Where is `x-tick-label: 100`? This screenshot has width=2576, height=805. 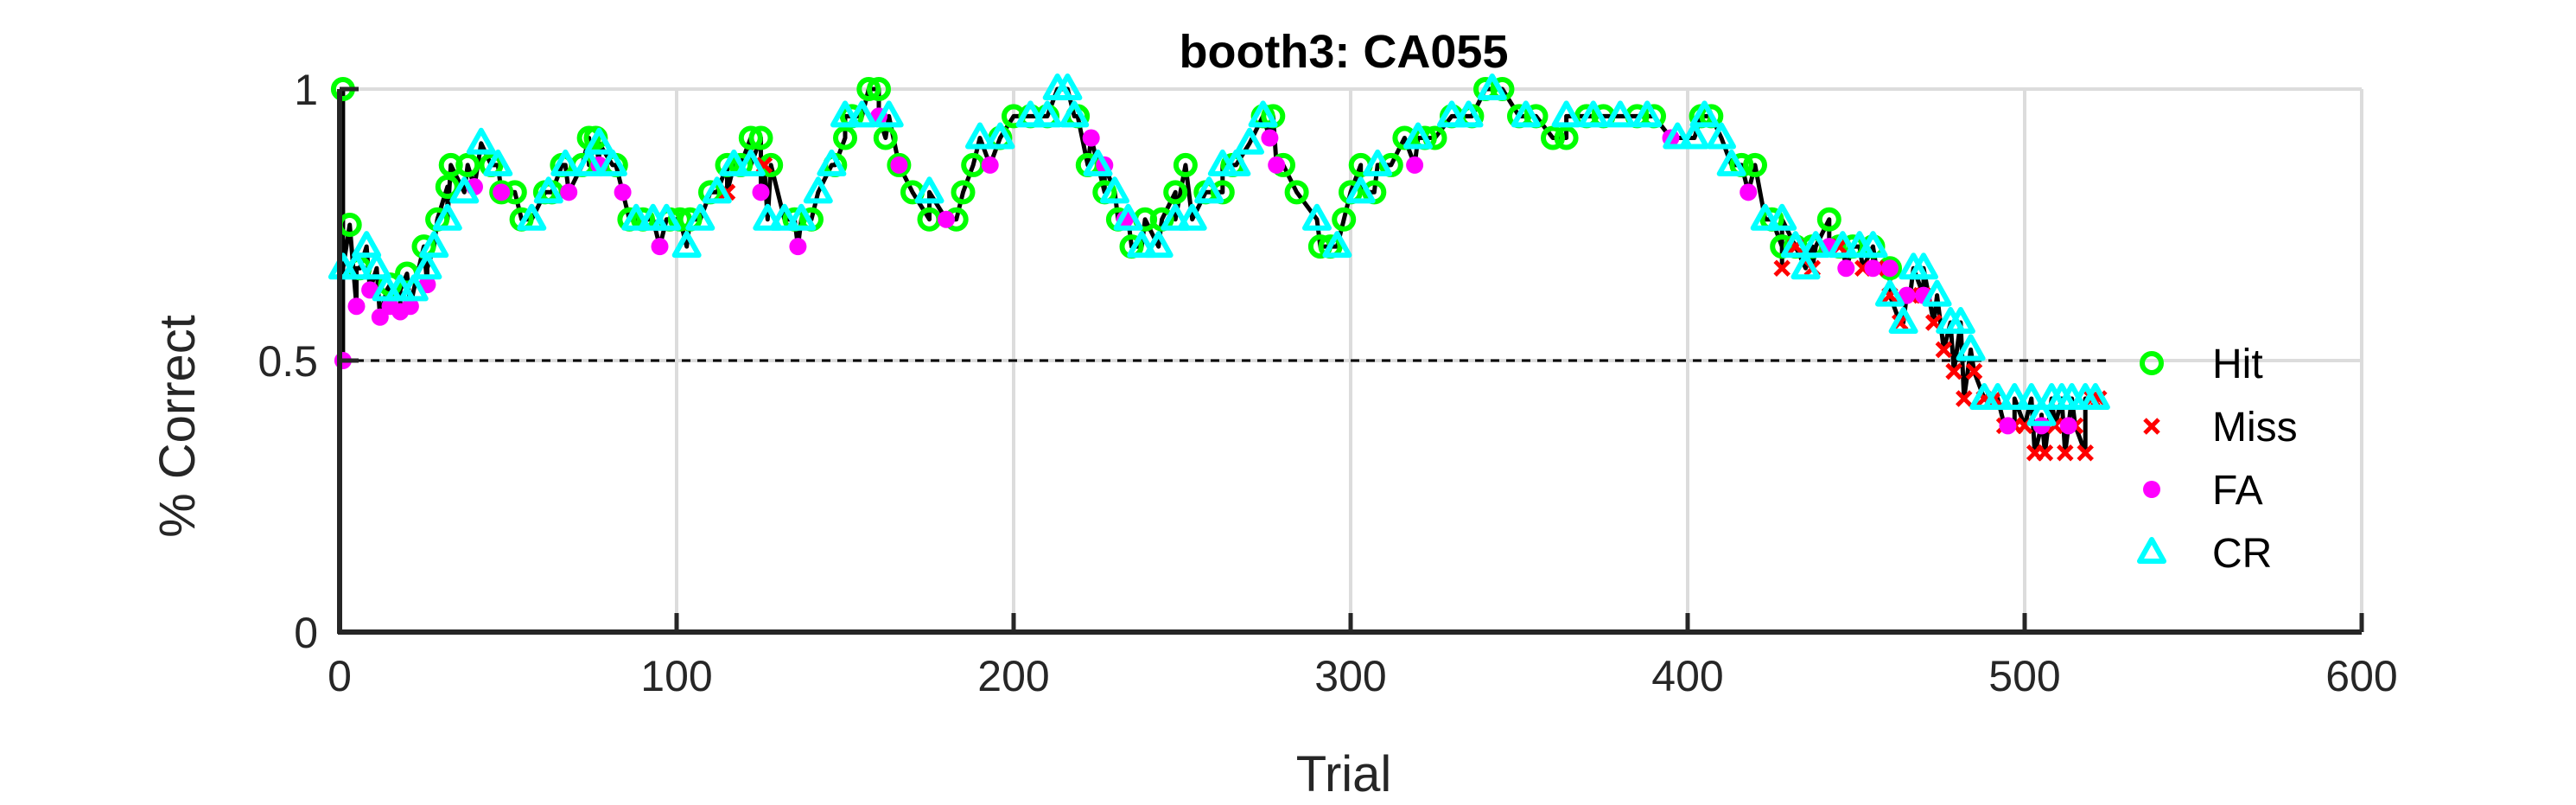
x-tick-label: 100 is located at coordinates (676, 676).